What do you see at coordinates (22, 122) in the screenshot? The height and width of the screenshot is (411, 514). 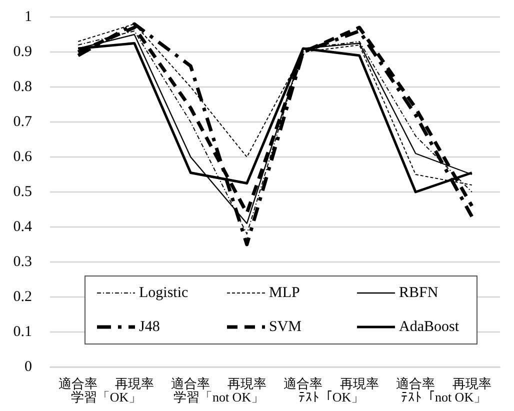 I see `y-tick-label: 0.7` at bounding box center [22, 122].